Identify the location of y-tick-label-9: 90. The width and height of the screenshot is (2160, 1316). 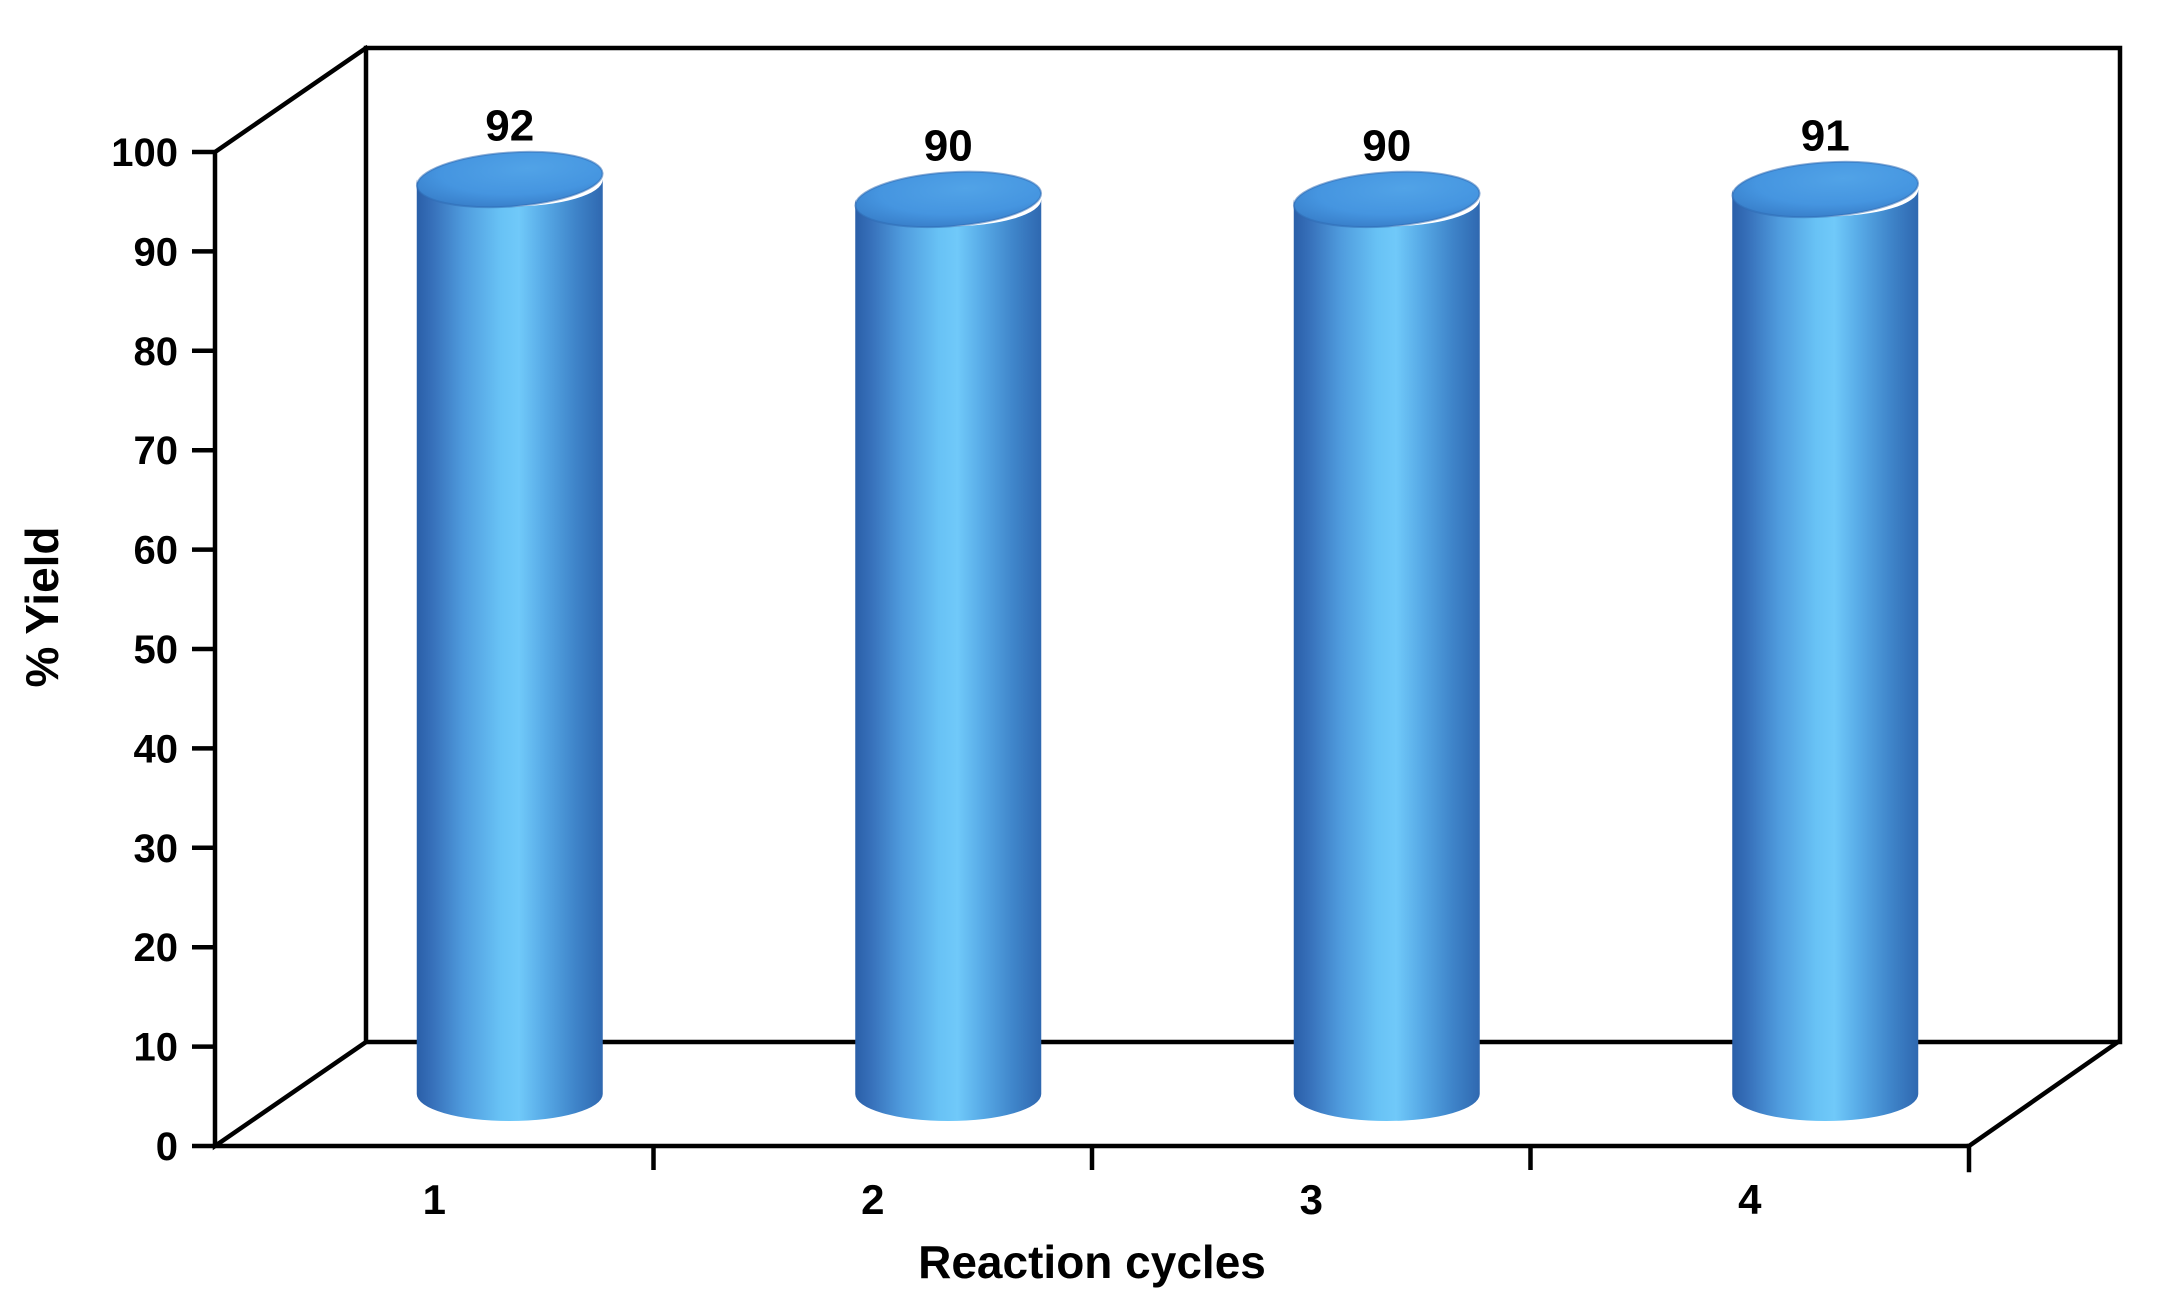
(156, 252).